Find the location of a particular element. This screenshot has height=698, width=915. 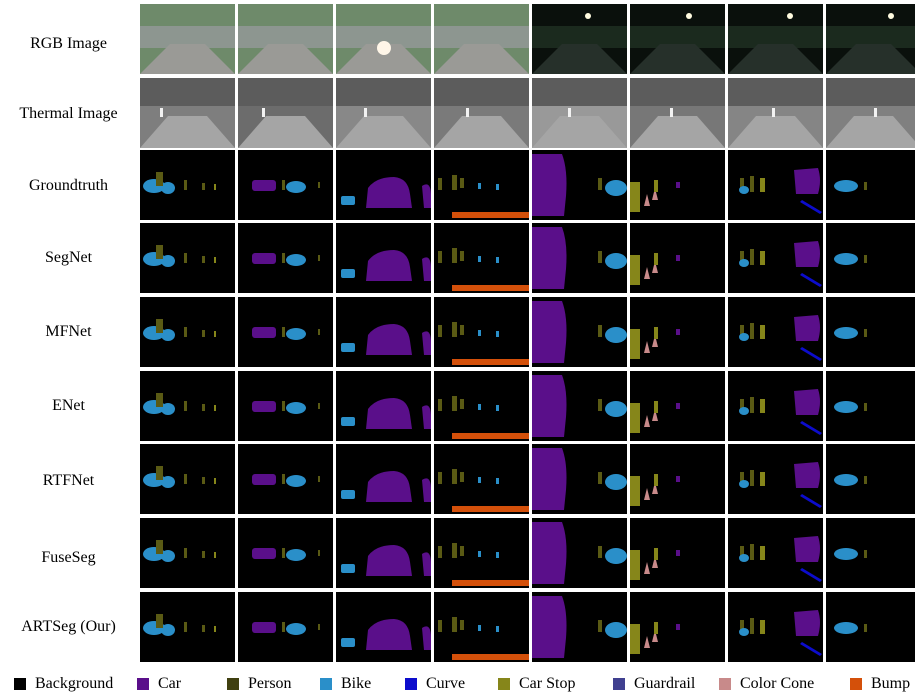

legend-item-bump: Bump is located at coordinates (880, 684).